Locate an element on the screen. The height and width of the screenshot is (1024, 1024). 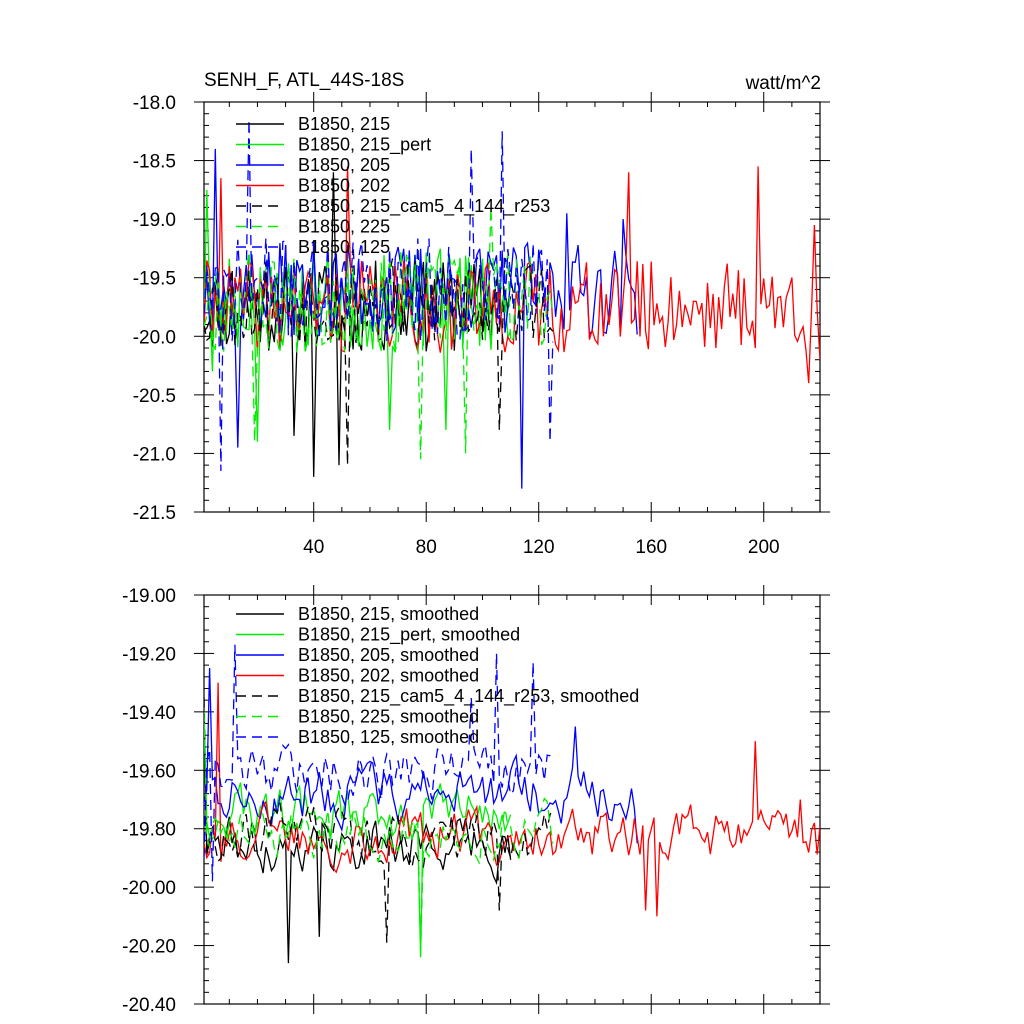
legend-label: B1850, 215_pert is located at coordinates (364, 145).